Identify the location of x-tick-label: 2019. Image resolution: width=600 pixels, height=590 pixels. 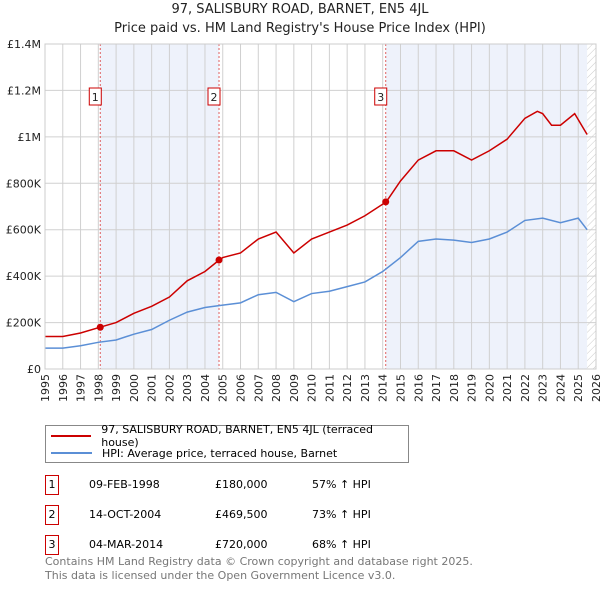
(472, 388).